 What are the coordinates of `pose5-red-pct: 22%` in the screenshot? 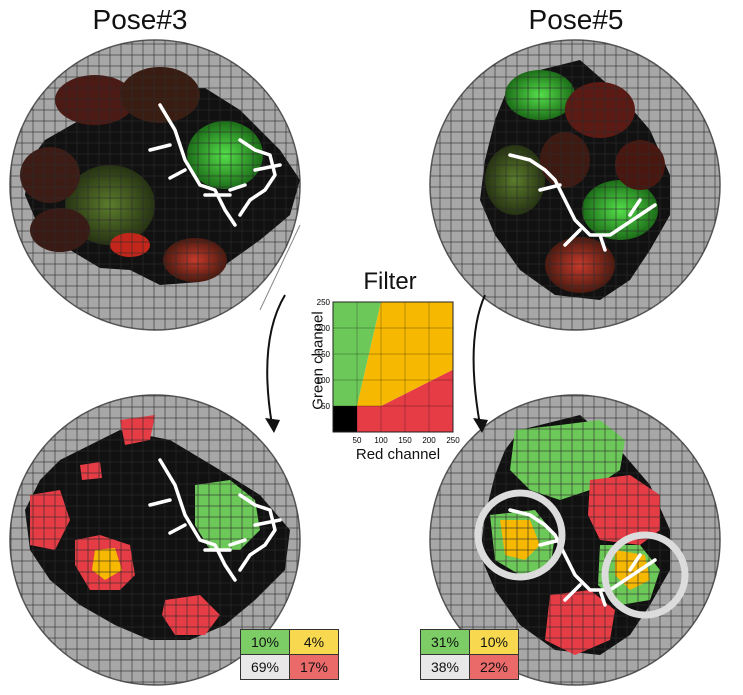 It's located at (494, 667).